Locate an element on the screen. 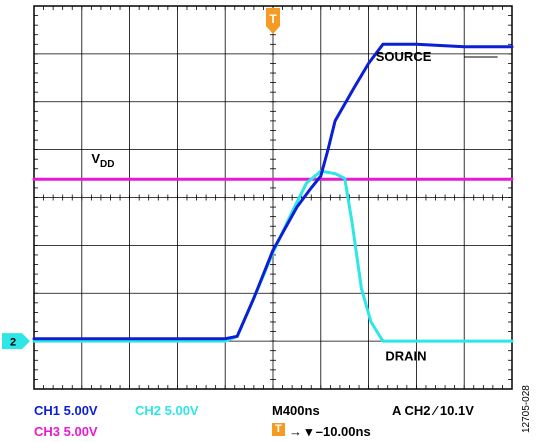 The height and width of the screenshot is (442, 543). figure-code: 12705-028 is located at coordinates (526, 409).